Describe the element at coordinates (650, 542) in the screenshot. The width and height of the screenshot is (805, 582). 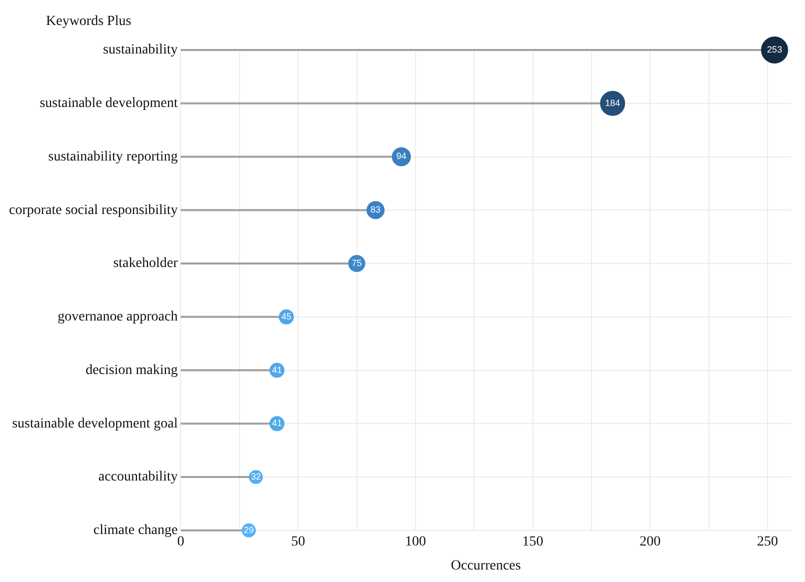
I see `x-tick-label: 200` at that location.